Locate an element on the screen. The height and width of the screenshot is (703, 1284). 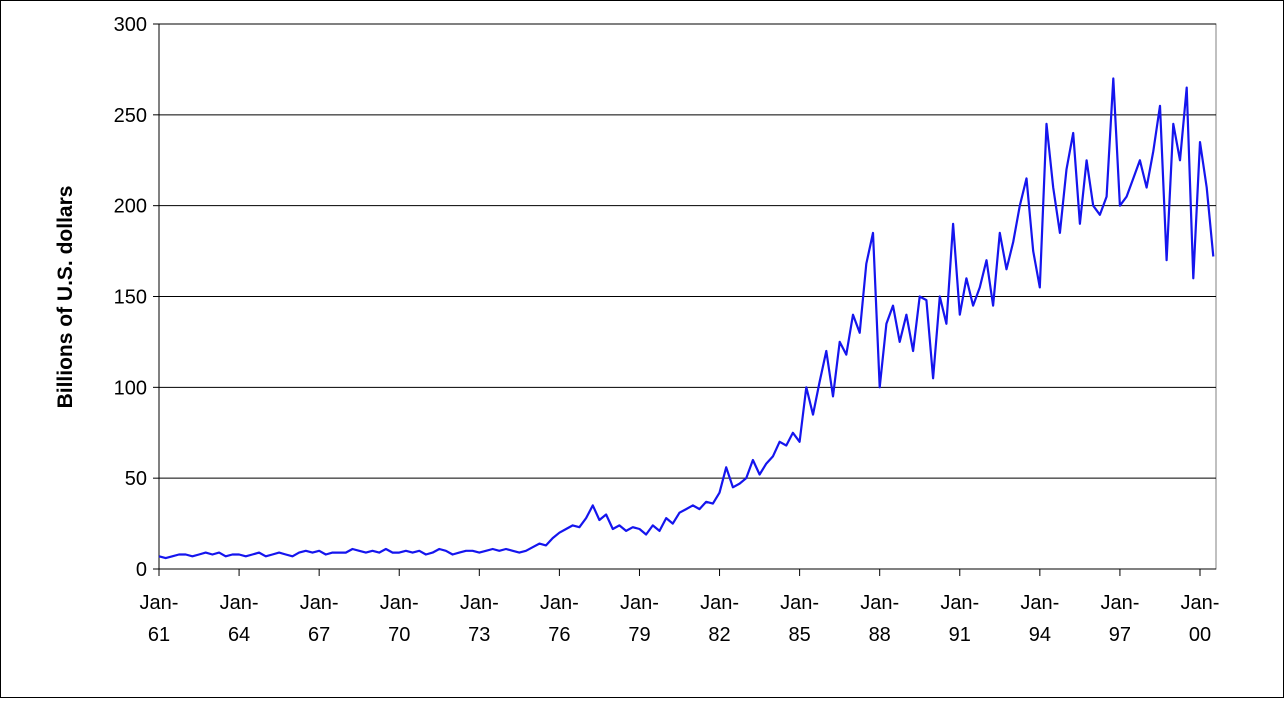
x-tick-label-line: 94 is located at coordinates (1040, 635).